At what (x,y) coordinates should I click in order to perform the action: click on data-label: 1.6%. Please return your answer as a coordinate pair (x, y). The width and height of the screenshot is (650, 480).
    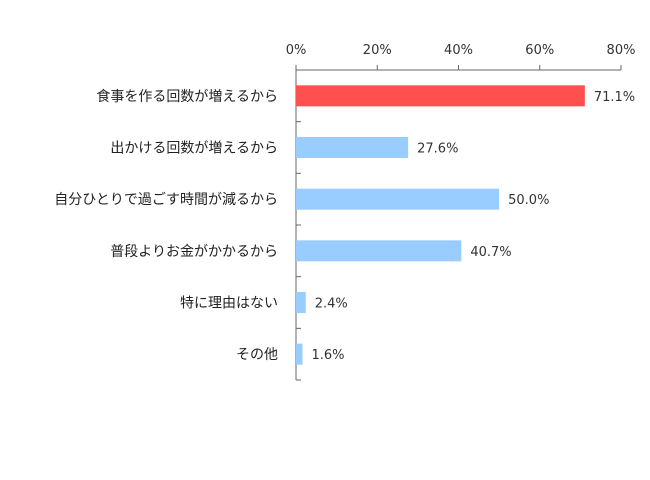
    Looking at the image, I should click on (328, 355).